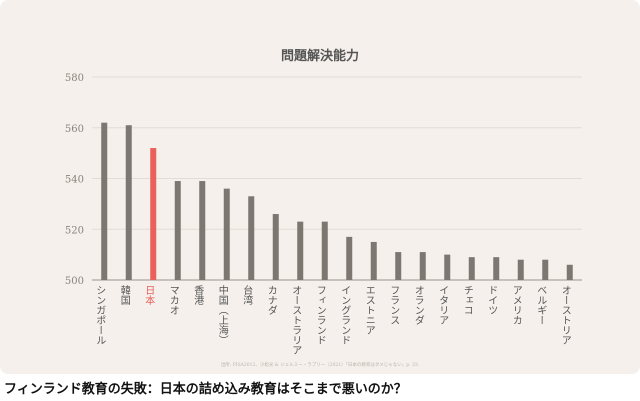 This screenshot has width=640, height=401. What do you see at coordinates (320, 56) in the screenshot?
I see `chart-title: 問題解決能力` at bounding box center [320, 56].